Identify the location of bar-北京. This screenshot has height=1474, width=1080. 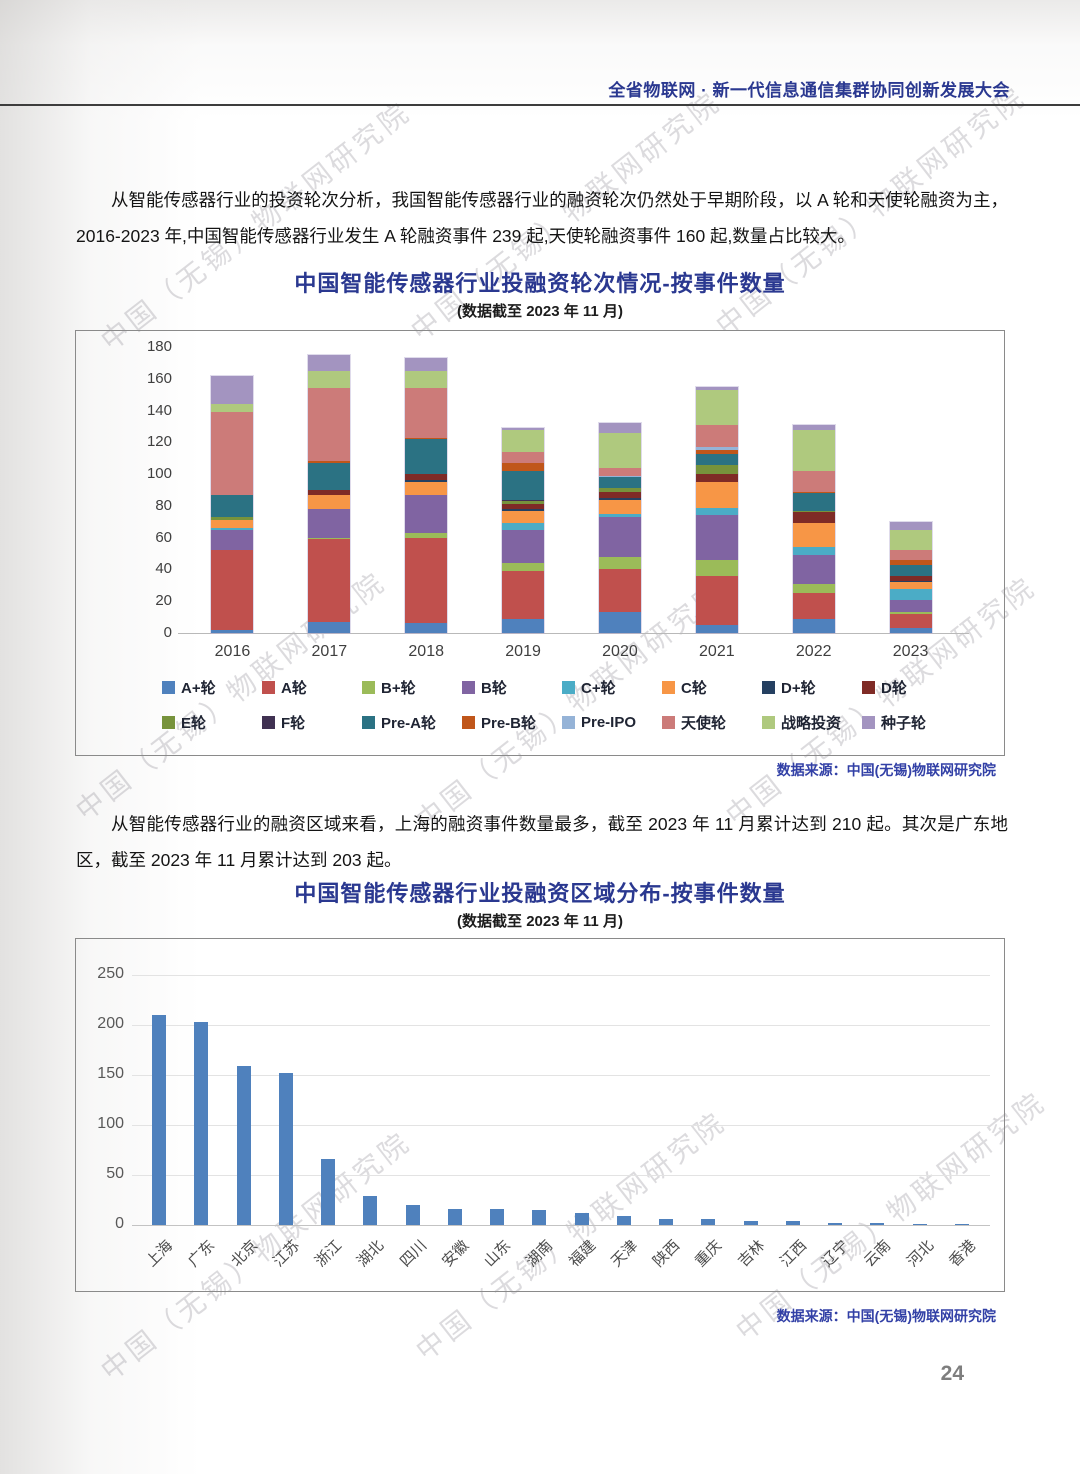
(243, 1145).